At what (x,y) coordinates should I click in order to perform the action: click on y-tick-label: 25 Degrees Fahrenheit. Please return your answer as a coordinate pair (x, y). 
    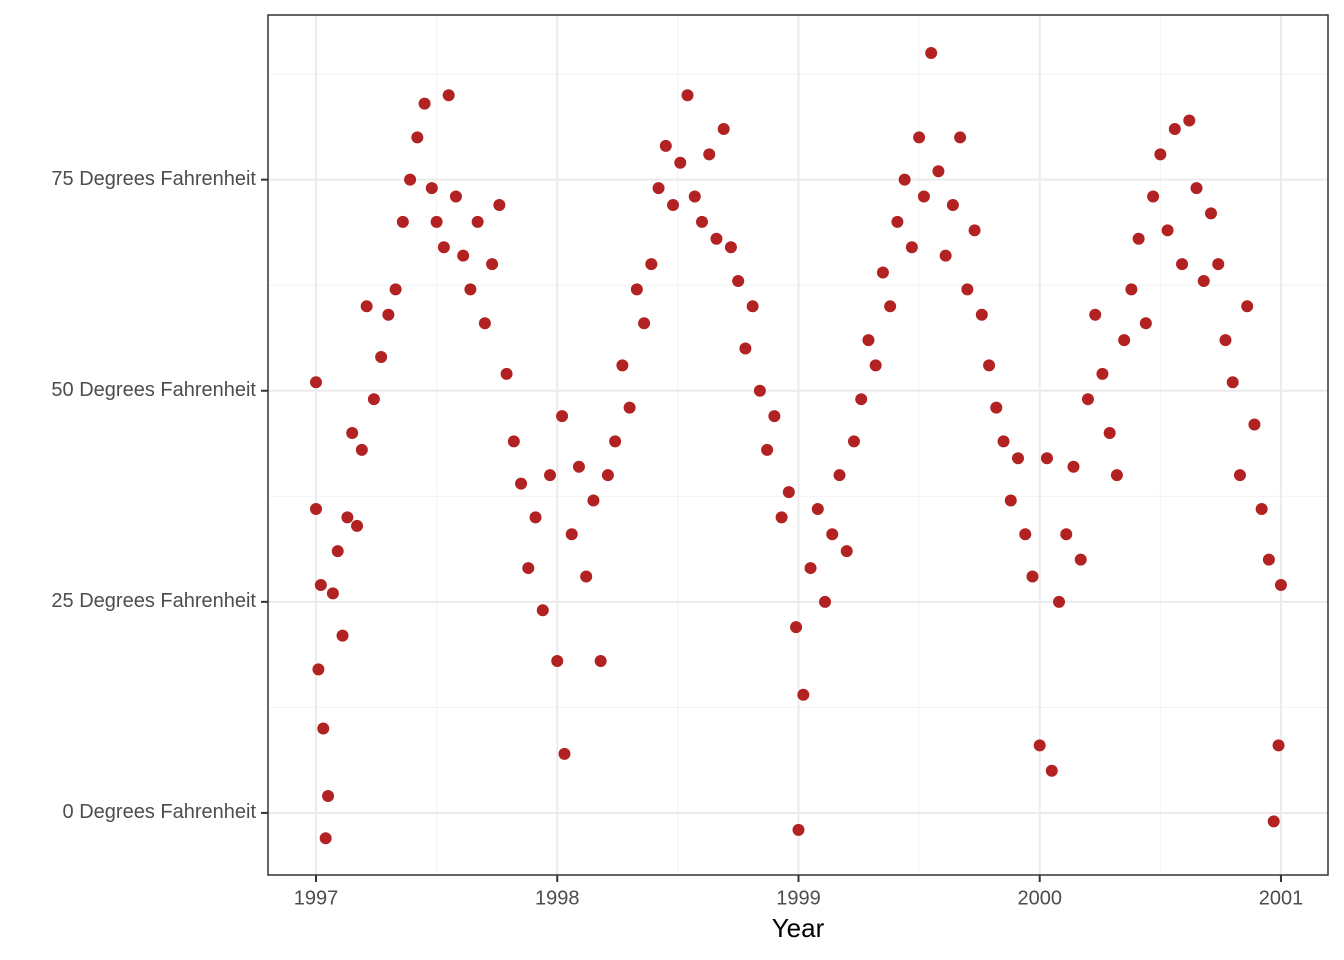
    Looking at the image, I should click on (153, 601).